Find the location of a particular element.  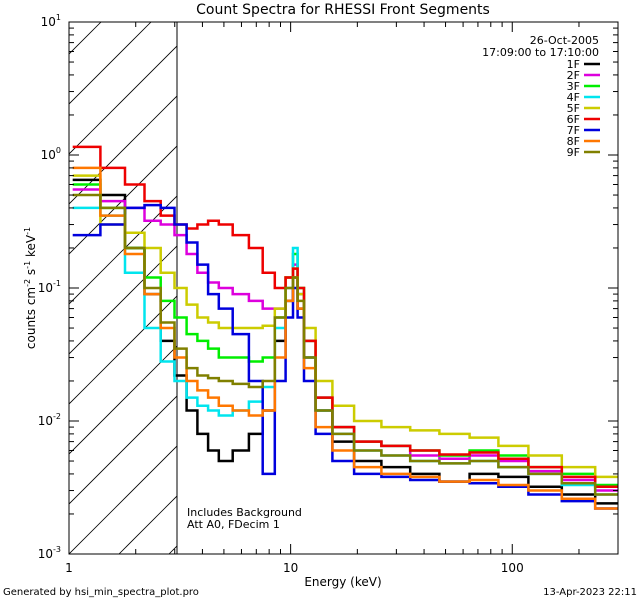

footer-generated: Generated by hsi_min_spectra_plot.pro is located at coordinates (101, 592).